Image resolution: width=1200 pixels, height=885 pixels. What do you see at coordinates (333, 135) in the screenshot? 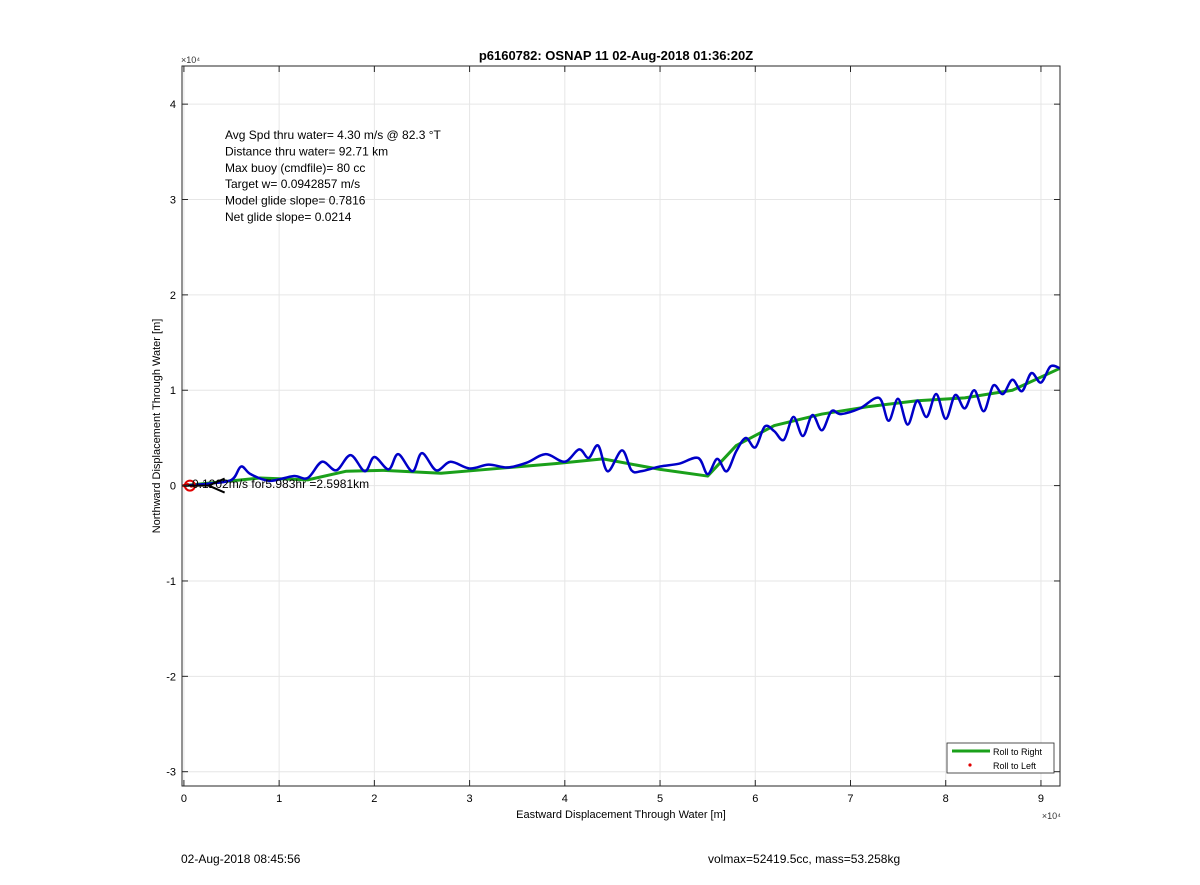
I see `stats-line: Avg Spd thru water= 4.30 m/s @ 82.3 °T` at bounding box center [333, 135].